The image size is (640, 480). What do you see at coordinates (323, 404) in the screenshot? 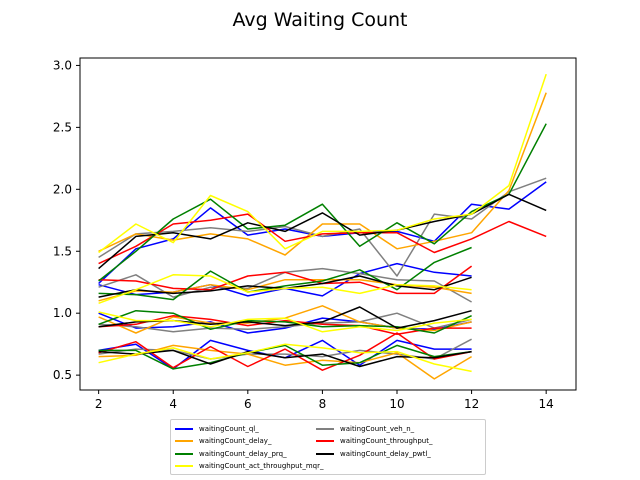
I see `x-tick-label: 8` at bounding box center [323, 404].